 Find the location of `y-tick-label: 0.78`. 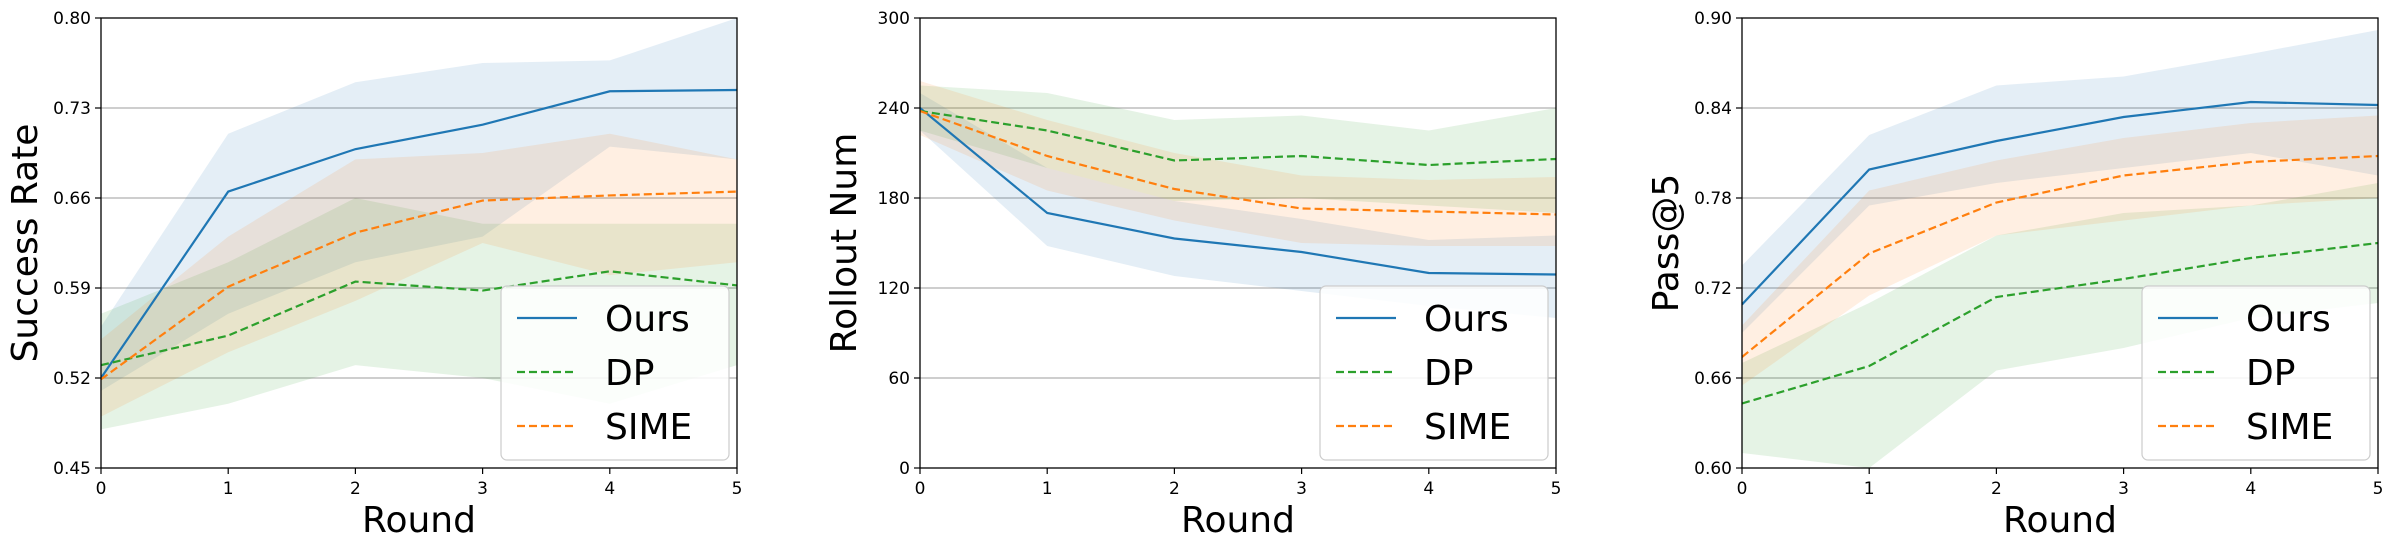

y-tick-label: 0.78 is located at coordinates (1713, 199).